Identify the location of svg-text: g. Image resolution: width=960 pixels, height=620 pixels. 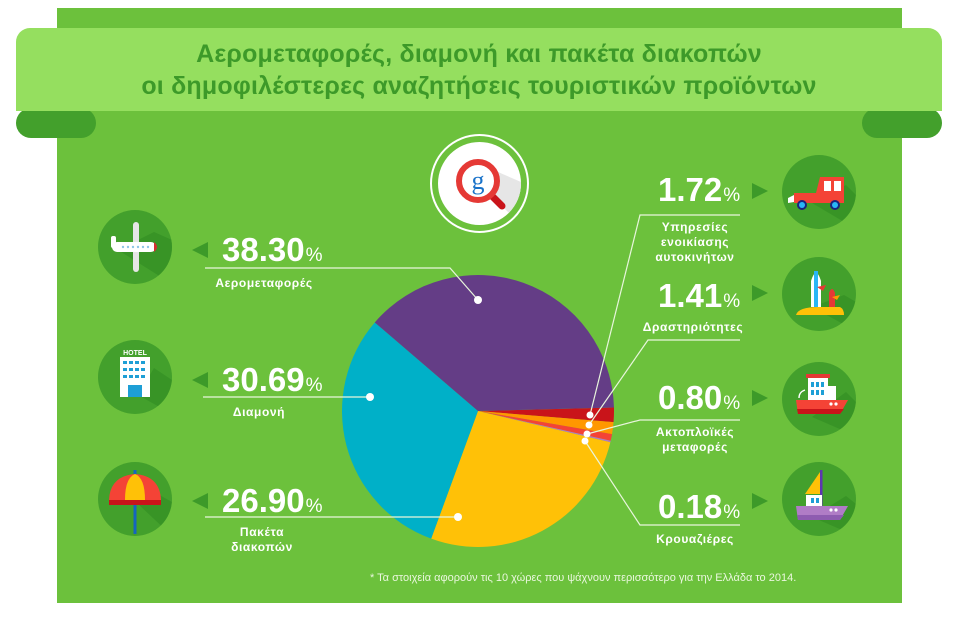
(478, 180).